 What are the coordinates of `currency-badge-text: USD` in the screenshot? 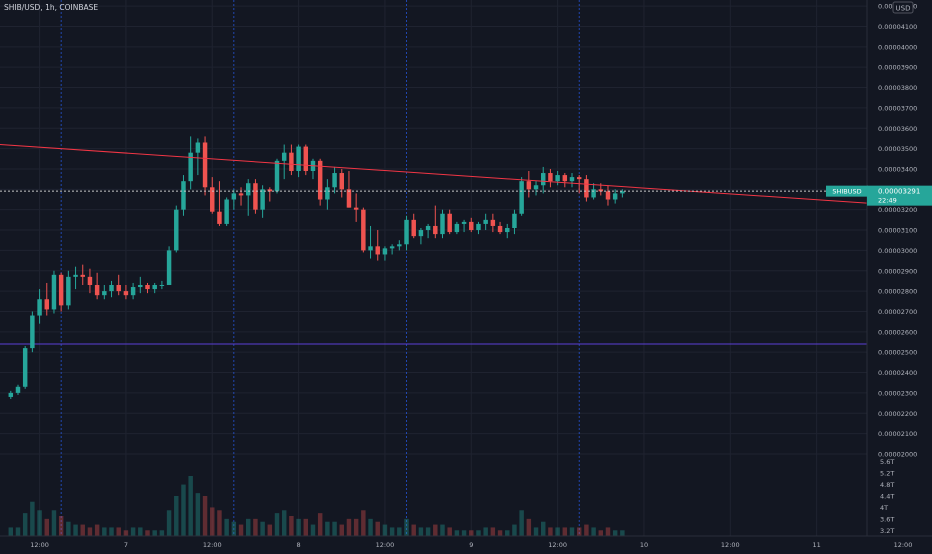 It's located at (903, 9).